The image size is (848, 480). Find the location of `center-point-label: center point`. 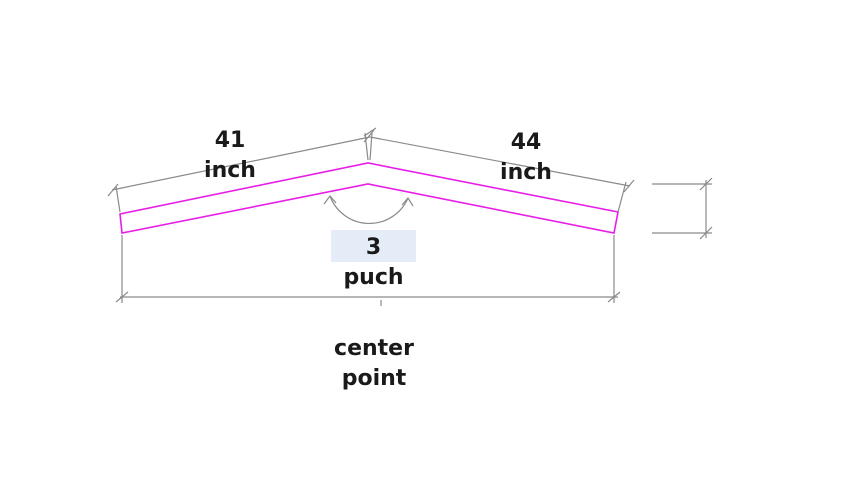

center-point-label: center point is located at coordinates (374, 364).